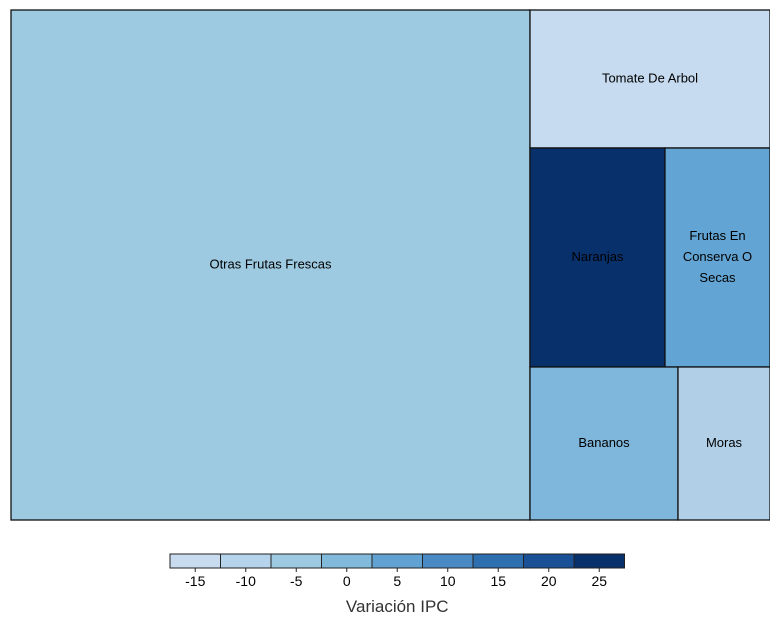 The image size is (770, 617). I want to click on tile-bananos: Bananos, so click(604, 443).